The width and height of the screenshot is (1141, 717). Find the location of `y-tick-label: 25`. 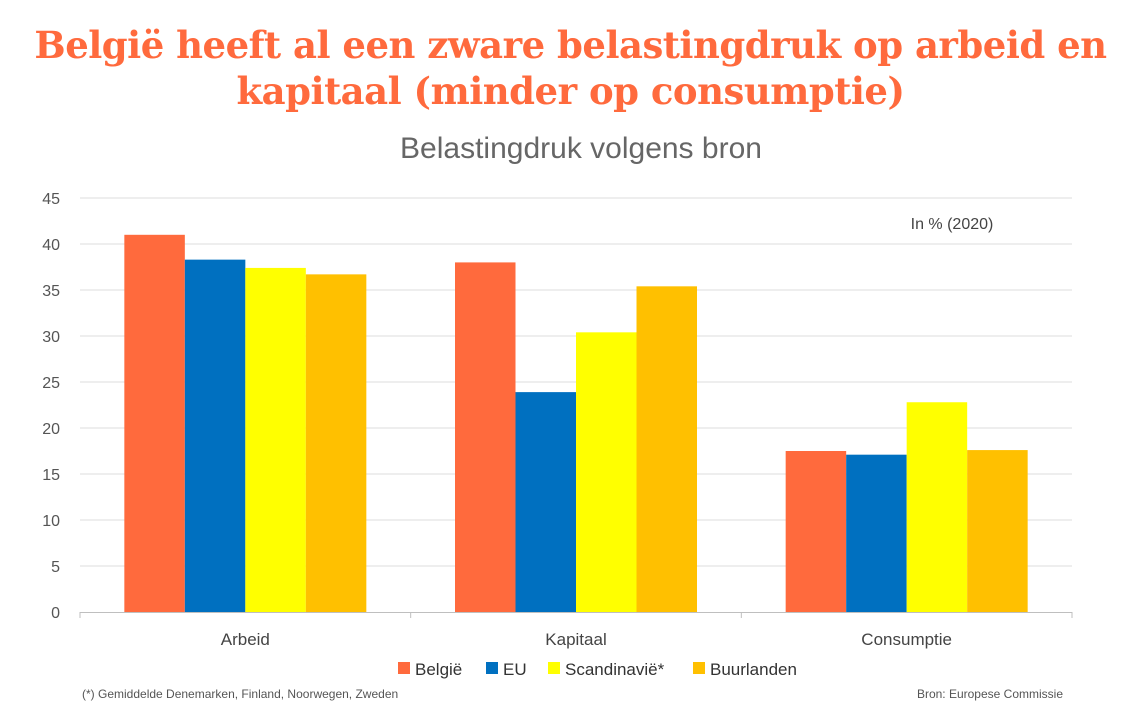

y-tick-label: 25 is located at coordinates (51, 383).